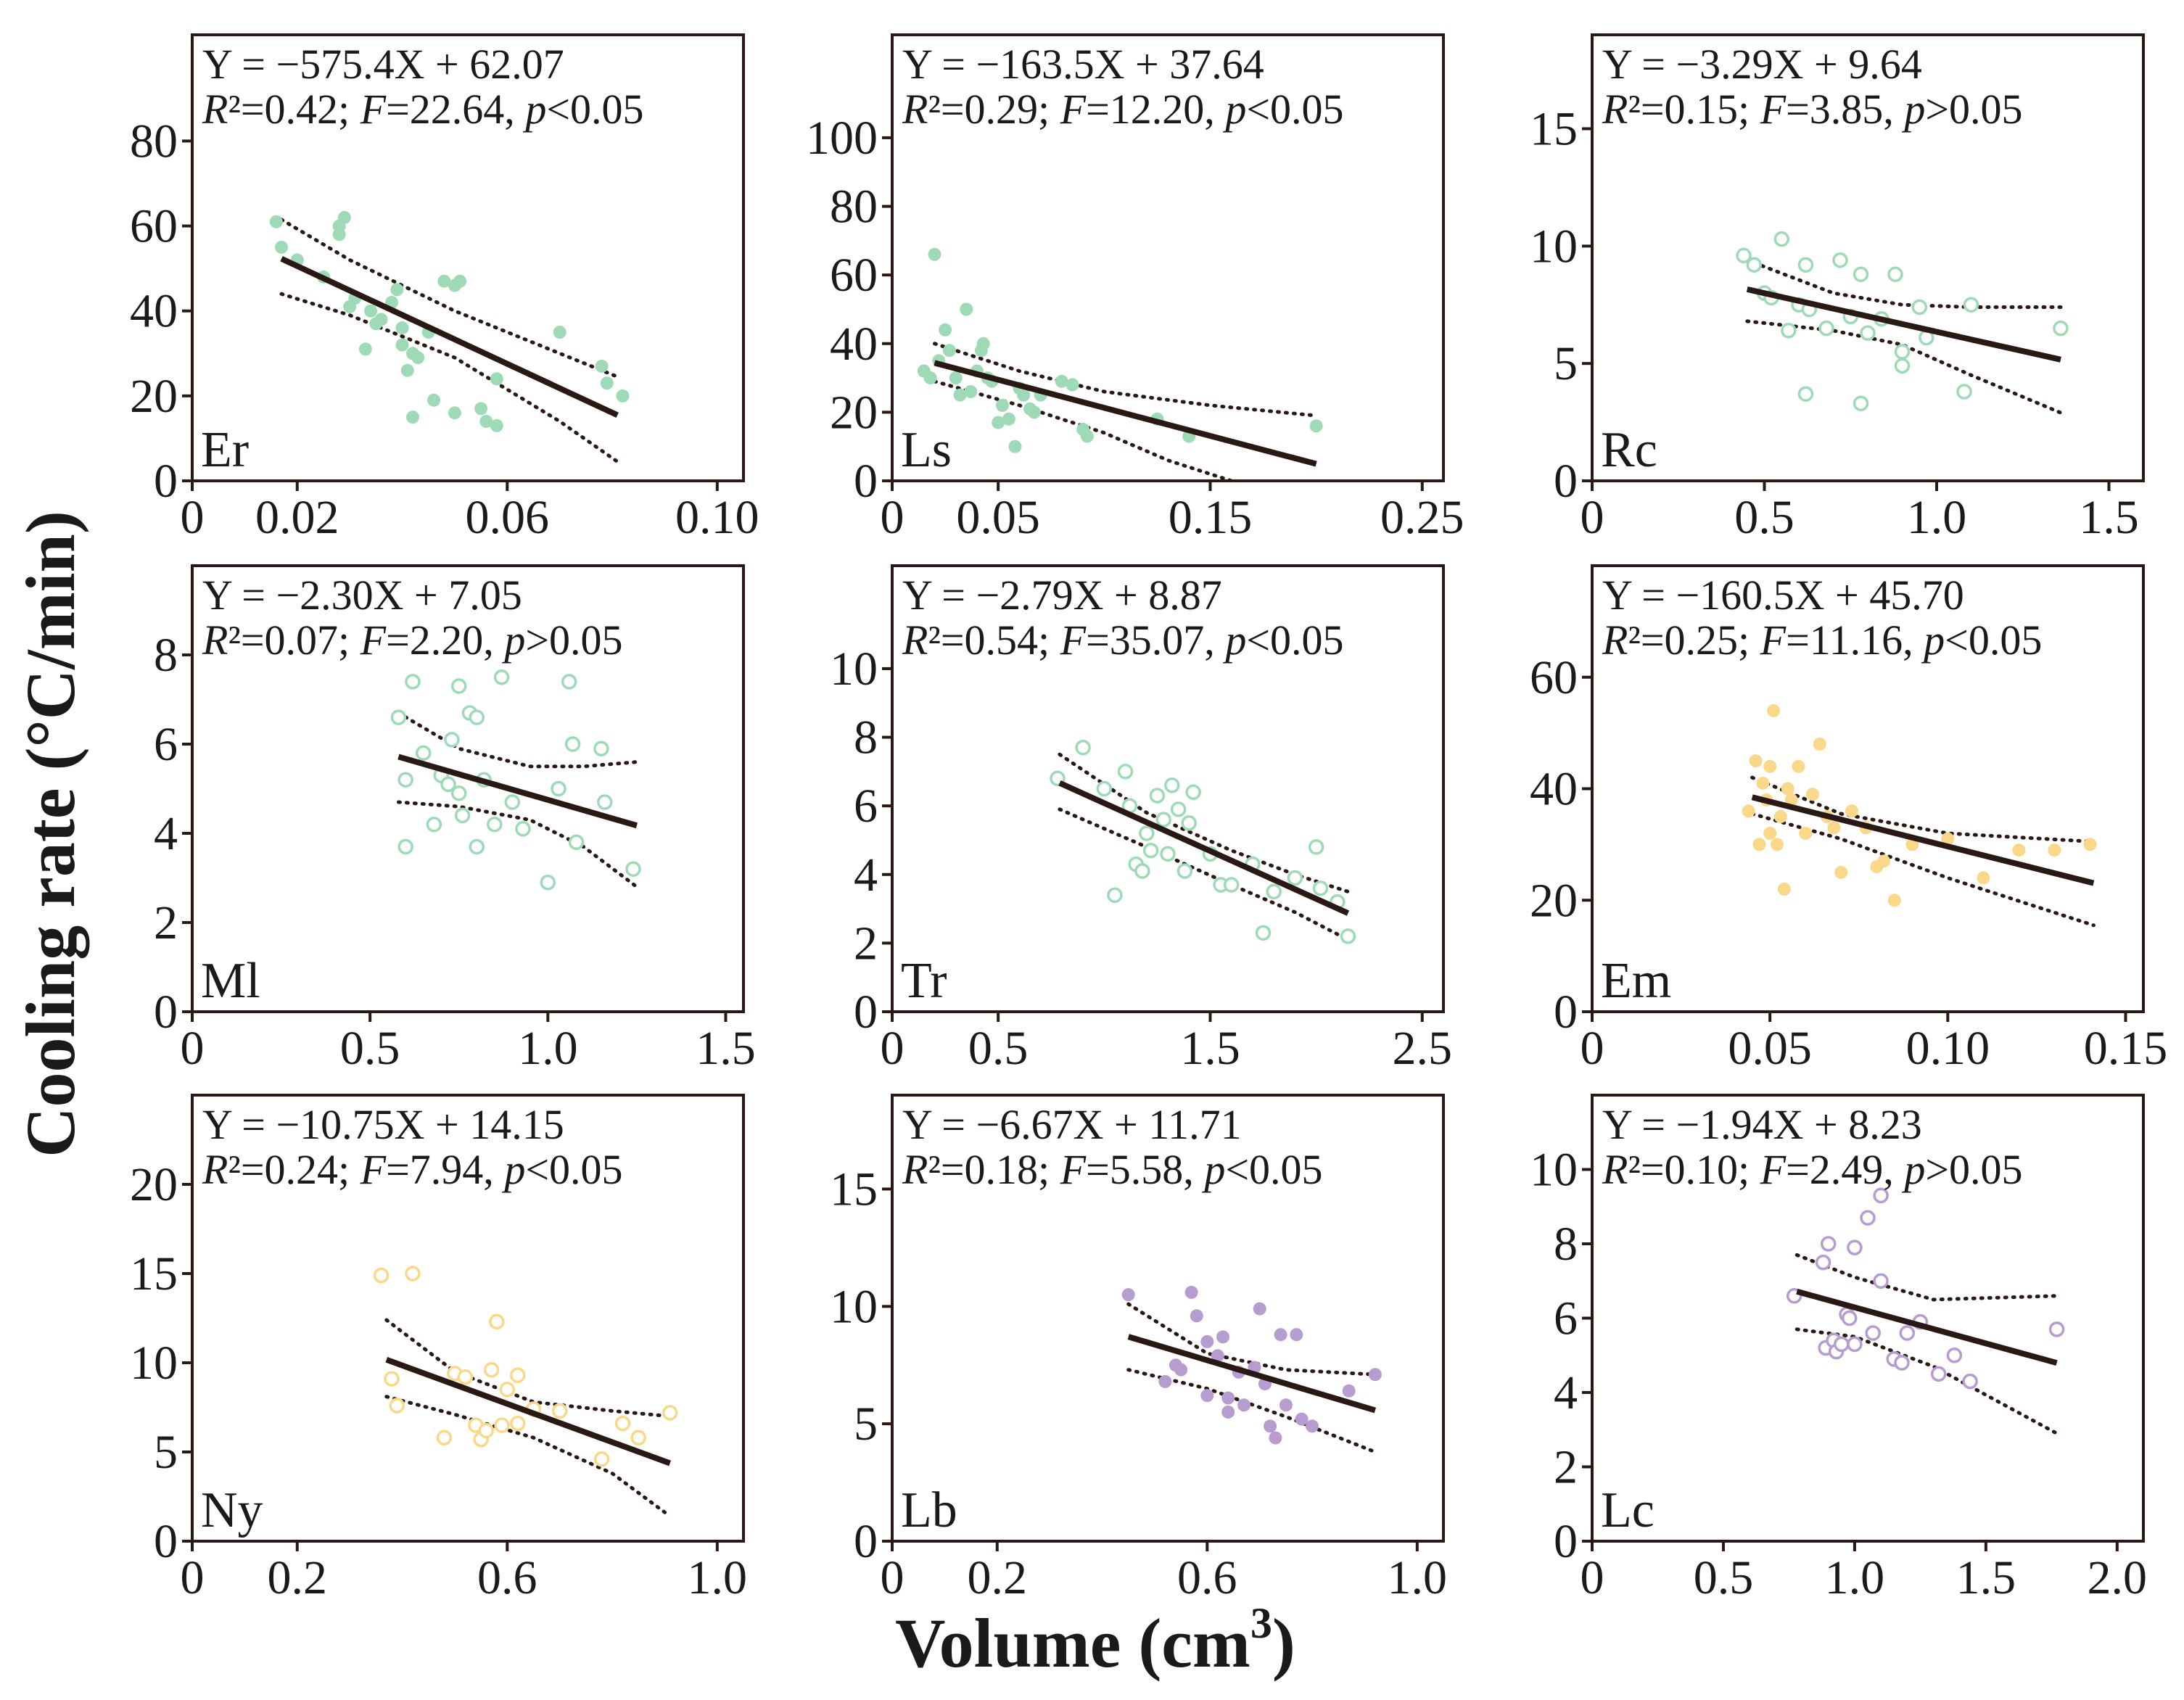 The height and width of the screenshot is (1700, 2184). What do you see at coordinates (994, 640) in the screenshot?
I see `regression-stats-part: ²=0.54;` at bounding box center [994, 640].